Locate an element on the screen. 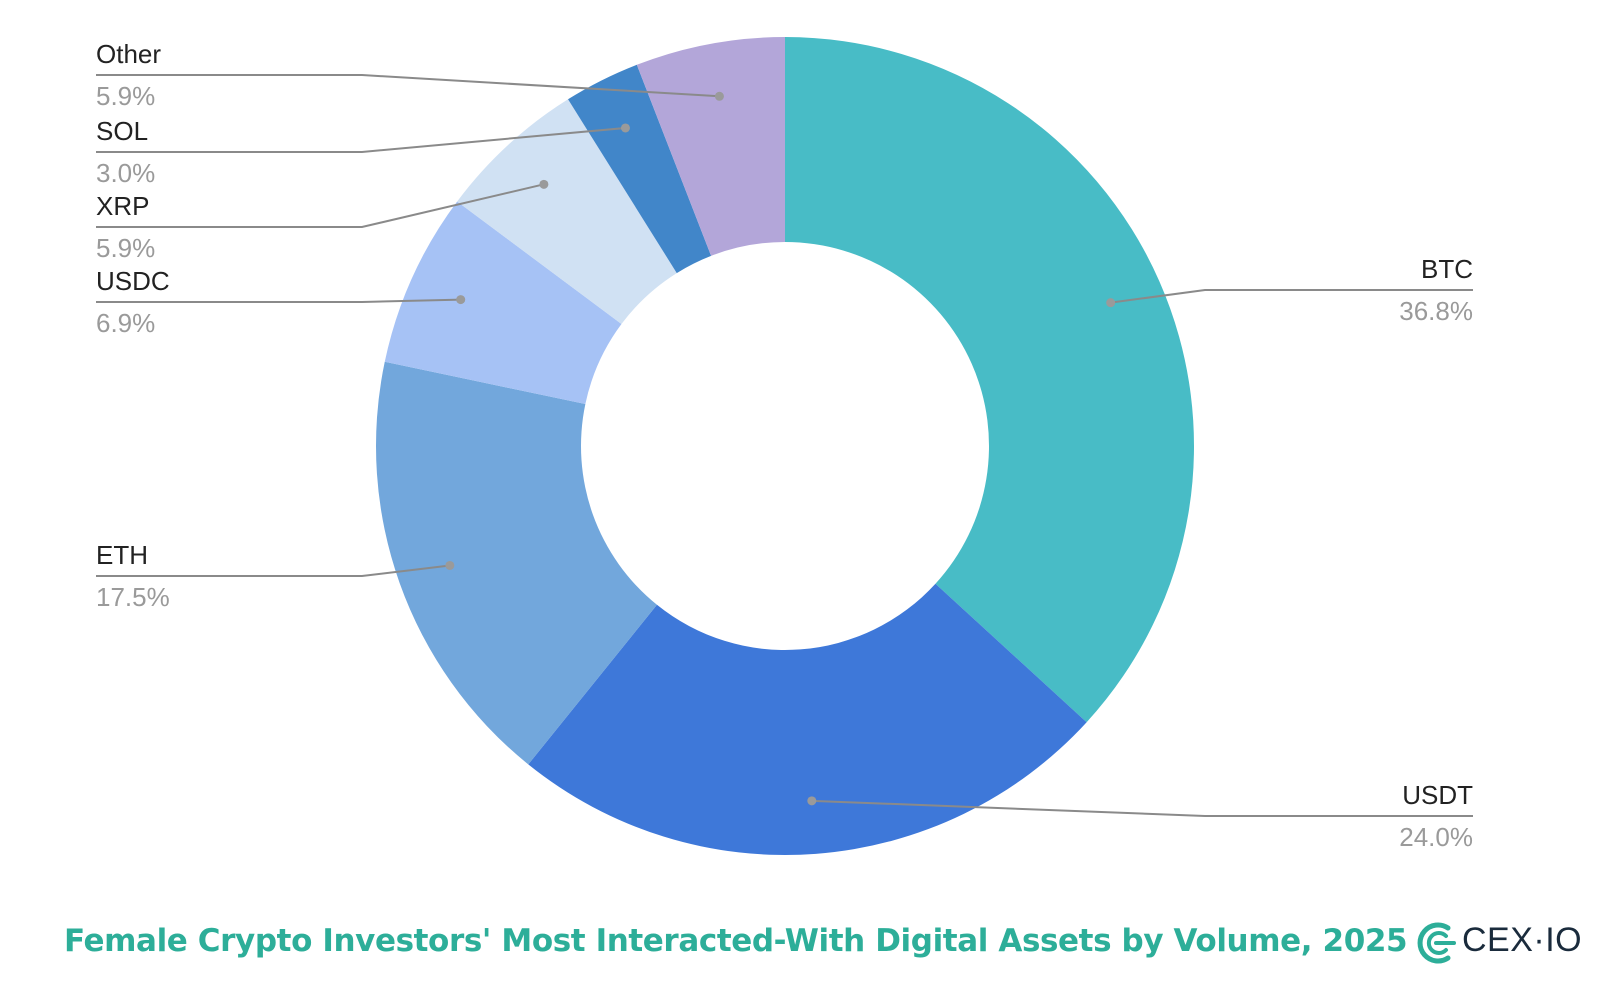 The image size is (1600, 991). leader-dot-xrp is located at coordinates (544, 184).